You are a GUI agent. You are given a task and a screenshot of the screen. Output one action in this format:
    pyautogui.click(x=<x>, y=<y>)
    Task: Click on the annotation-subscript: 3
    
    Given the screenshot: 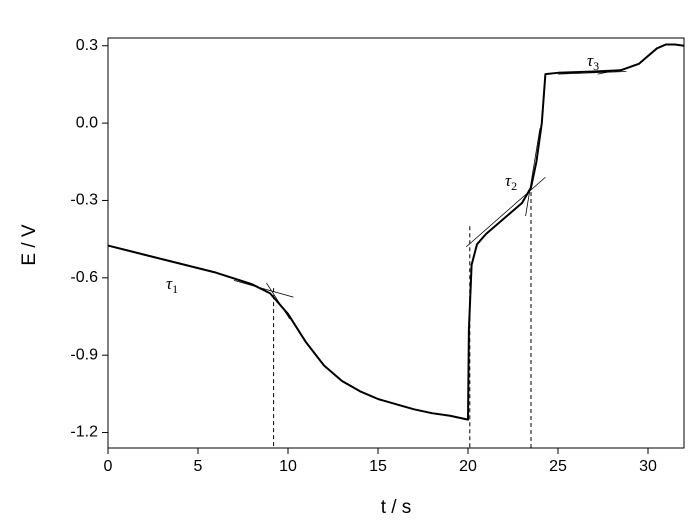 What is the action you would take?
    pyautogui.click(x=596, y=66)
    